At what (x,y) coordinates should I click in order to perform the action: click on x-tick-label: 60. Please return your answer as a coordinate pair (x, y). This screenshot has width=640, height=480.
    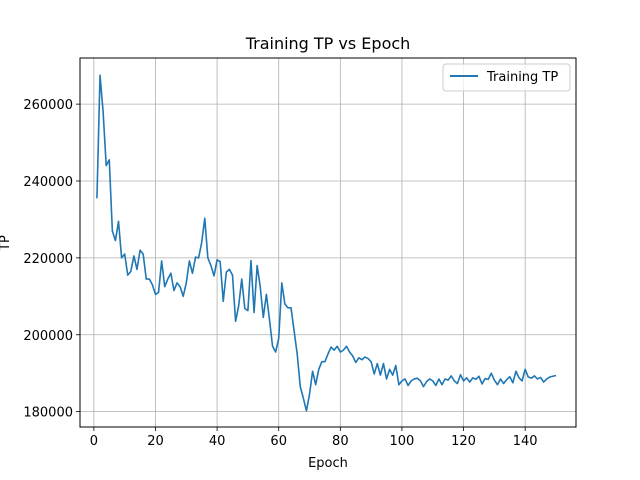
    Looking at the image, I should click on (278, 441).